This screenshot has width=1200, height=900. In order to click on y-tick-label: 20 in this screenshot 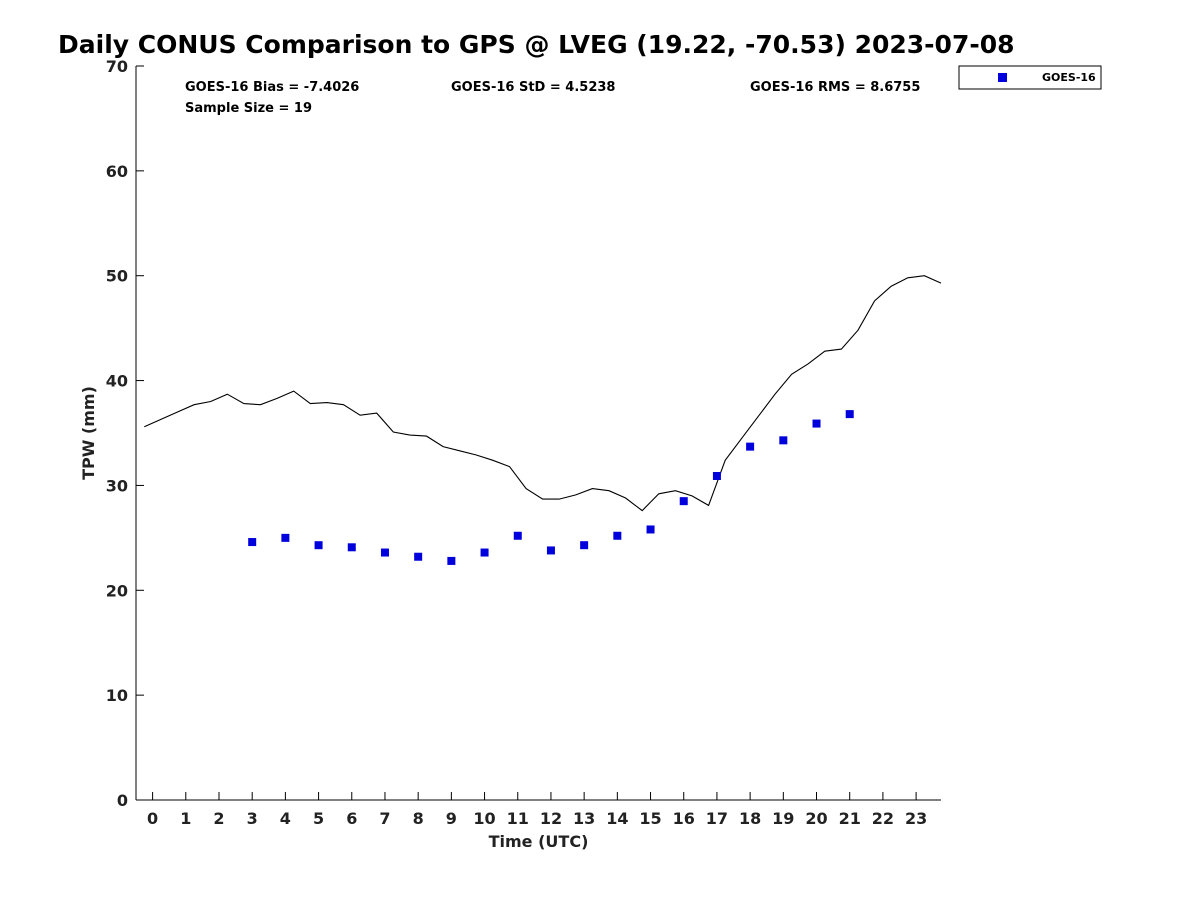, I will do `click(117, 590)`.